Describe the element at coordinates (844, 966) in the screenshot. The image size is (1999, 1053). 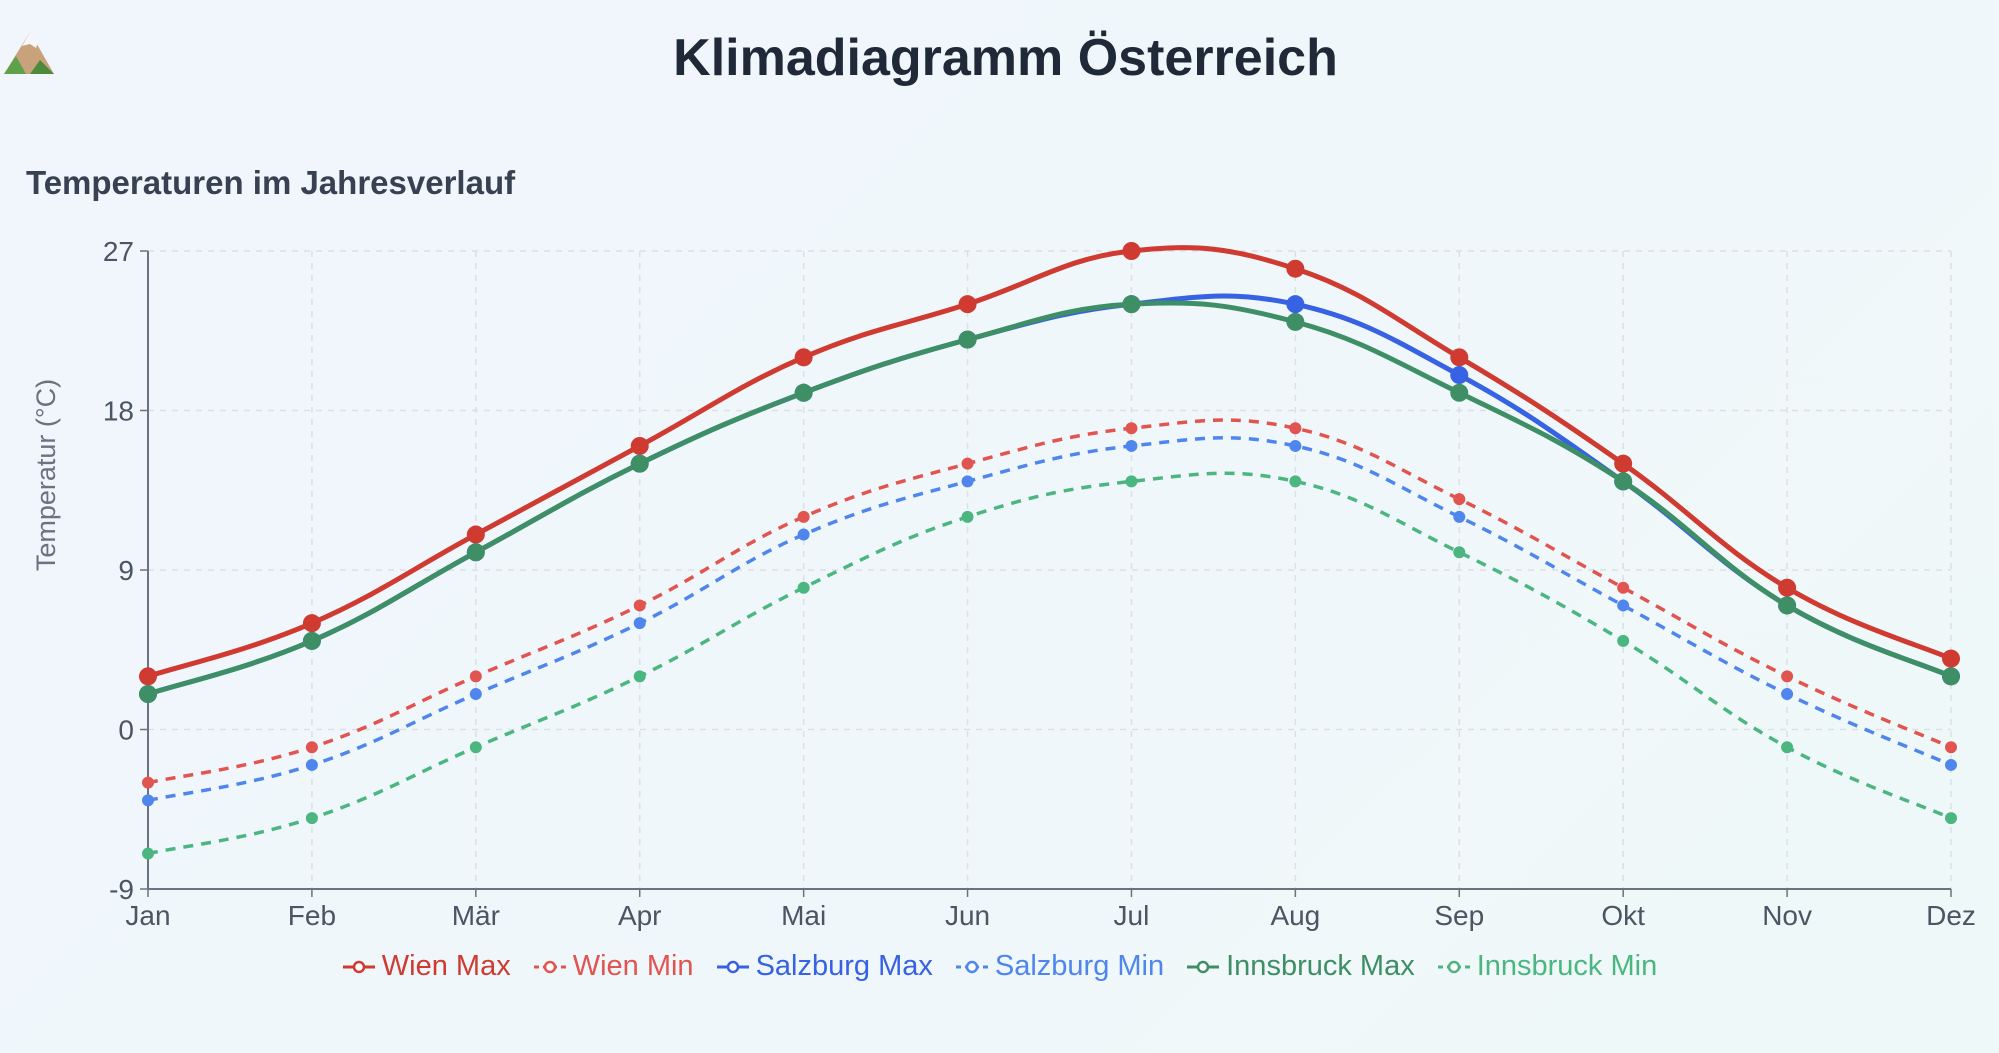
I see `legend-label: Salzburg Max` at that location.